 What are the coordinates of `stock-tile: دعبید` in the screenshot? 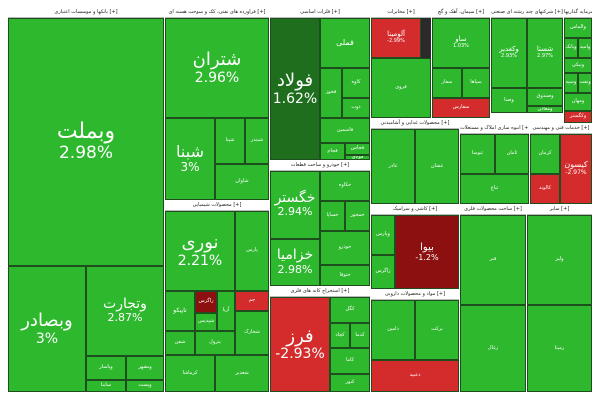 It's located at (415, 376).